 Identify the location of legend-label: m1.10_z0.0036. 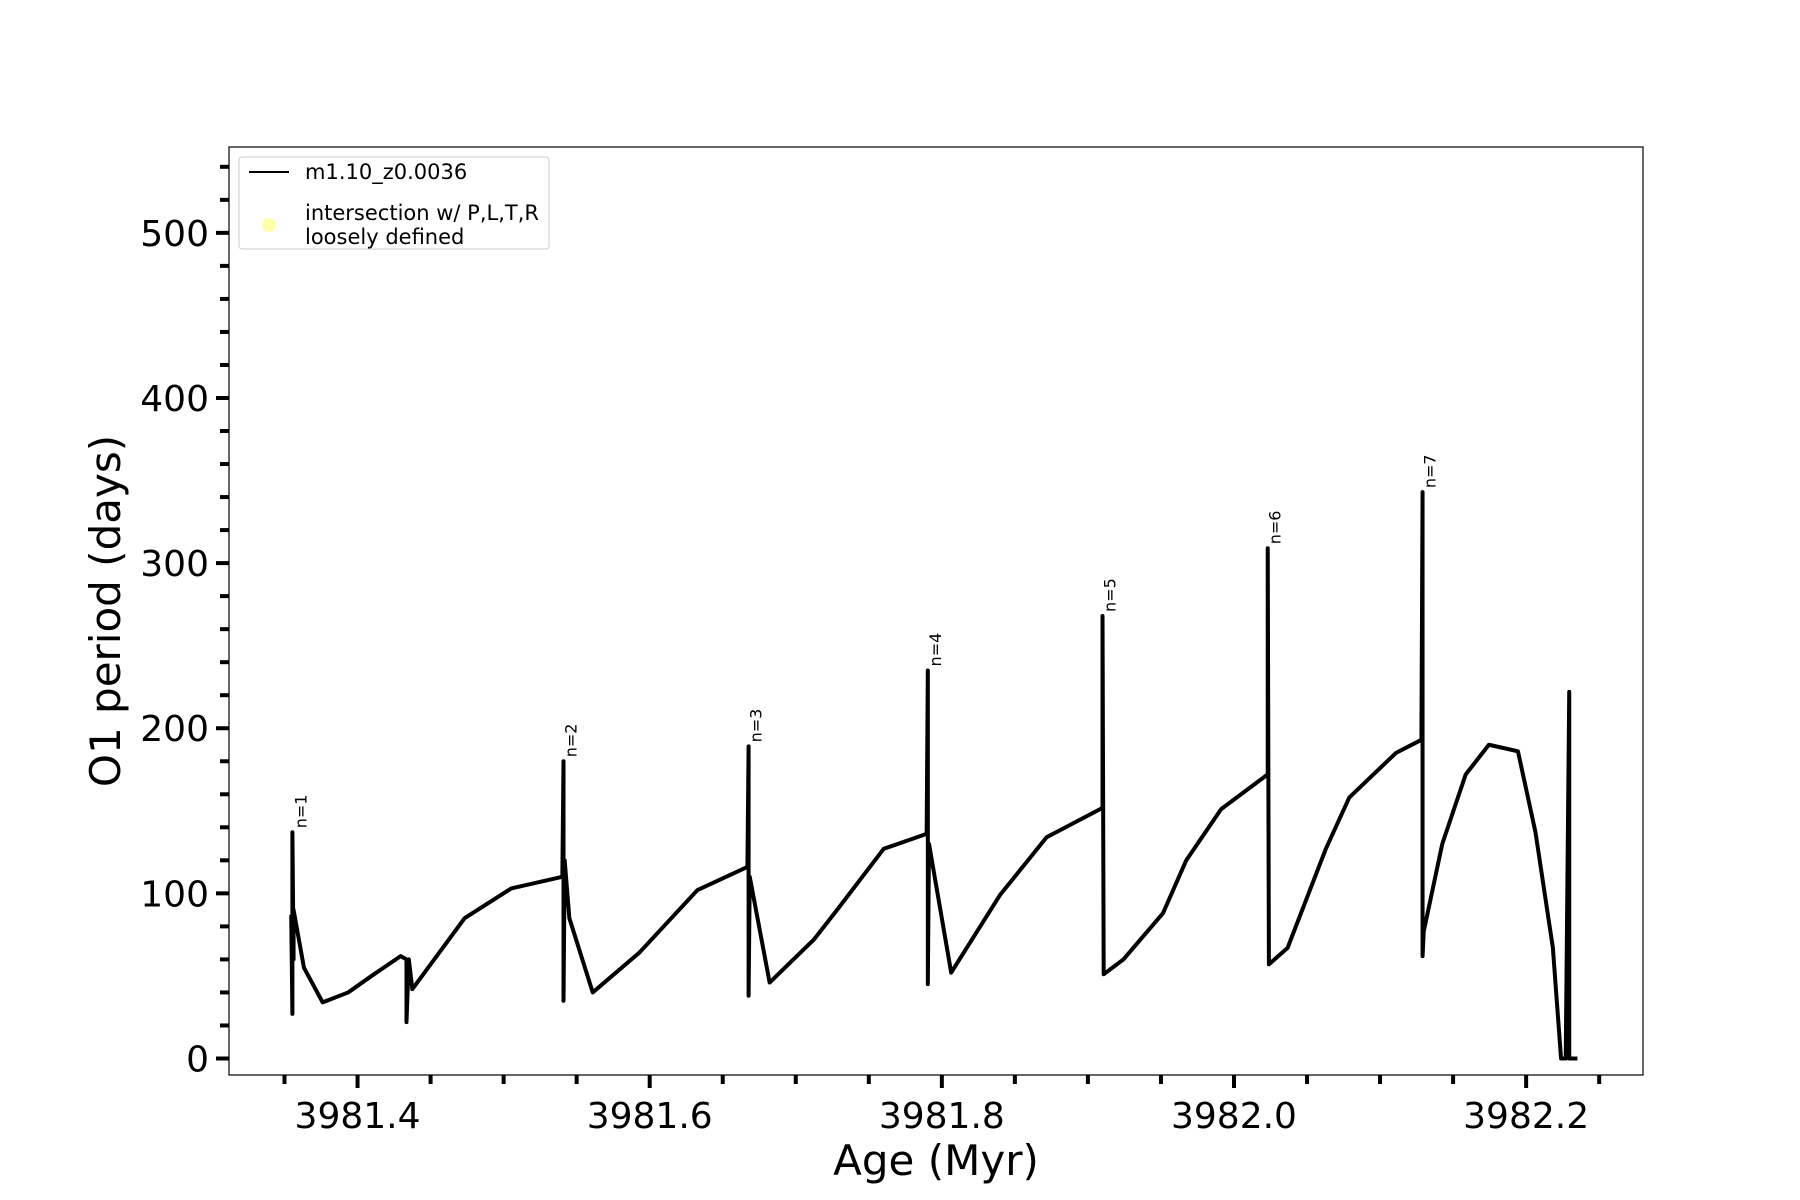
(386, 172).